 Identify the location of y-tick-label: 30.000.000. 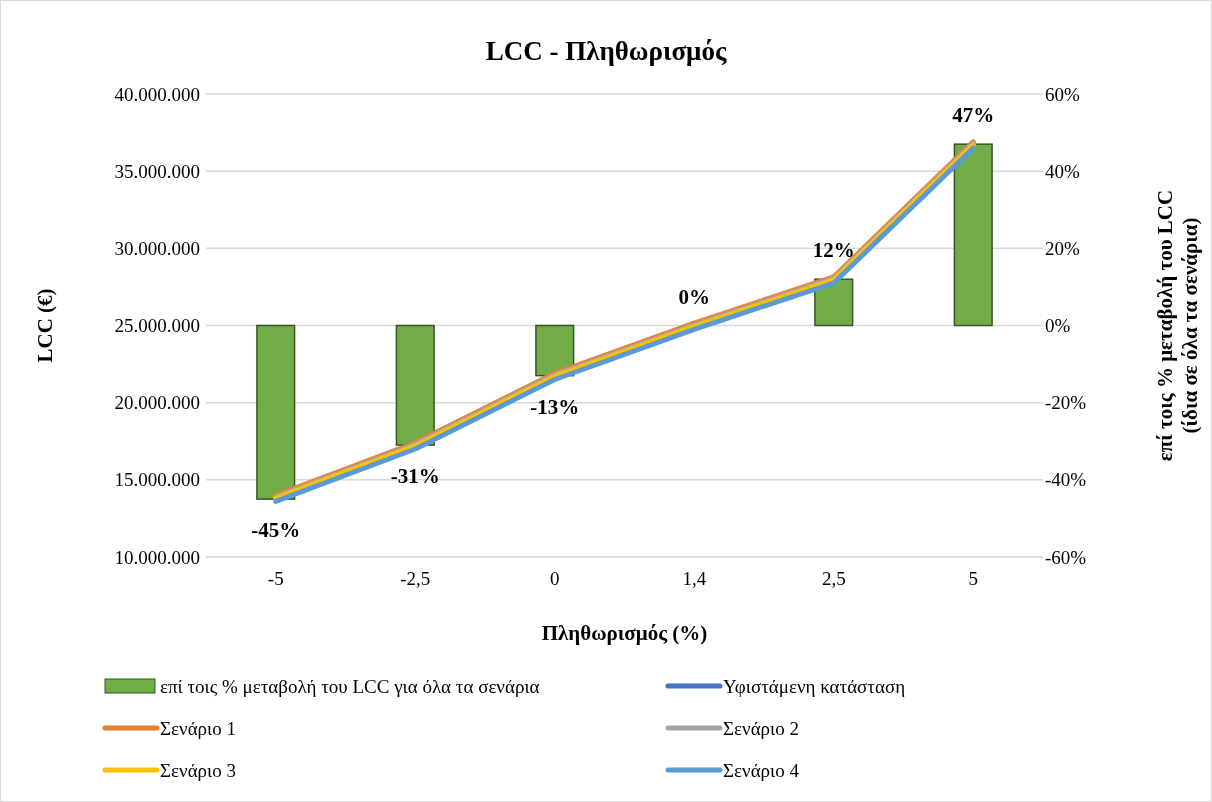
(157, 248).